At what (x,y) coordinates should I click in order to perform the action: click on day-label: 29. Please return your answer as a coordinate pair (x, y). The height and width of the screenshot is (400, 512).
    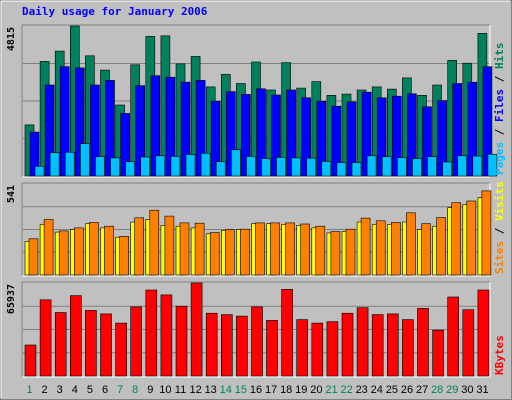
    Looking at the image, I should click on (452, 390).